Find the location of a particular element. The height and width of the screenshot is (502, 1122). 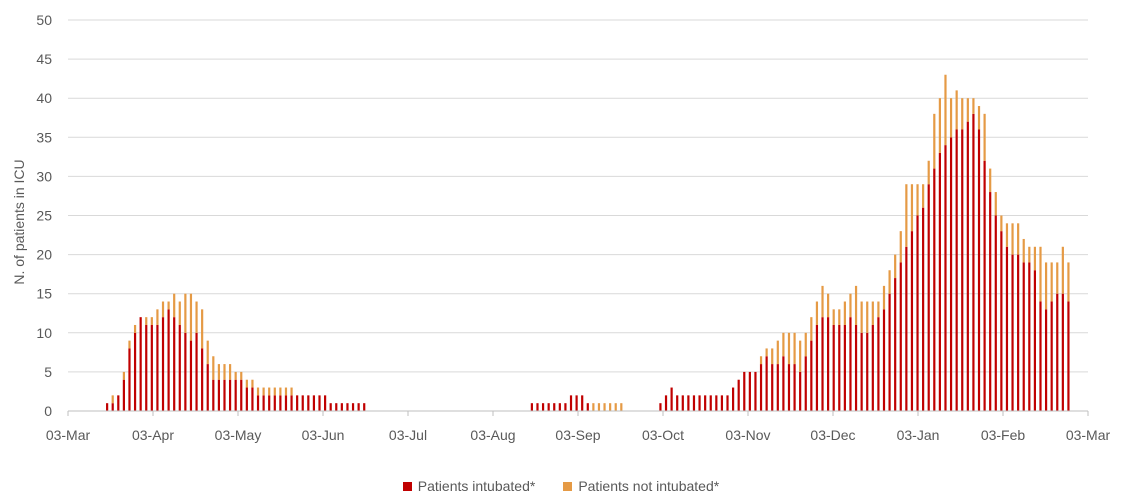

x-tick-label-6: 03-Sep is located at coordinates (577, 435).